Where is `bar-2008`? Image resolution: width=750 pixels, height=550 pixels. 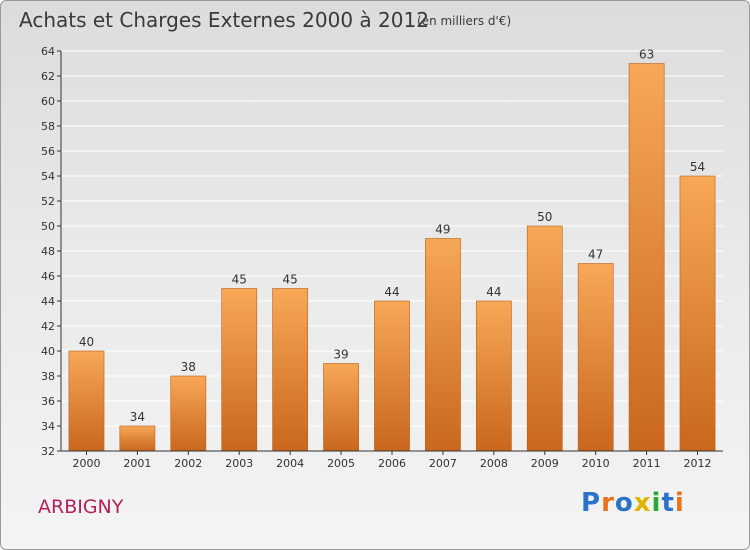 bar-2008 is located at coordinates (493, 376).